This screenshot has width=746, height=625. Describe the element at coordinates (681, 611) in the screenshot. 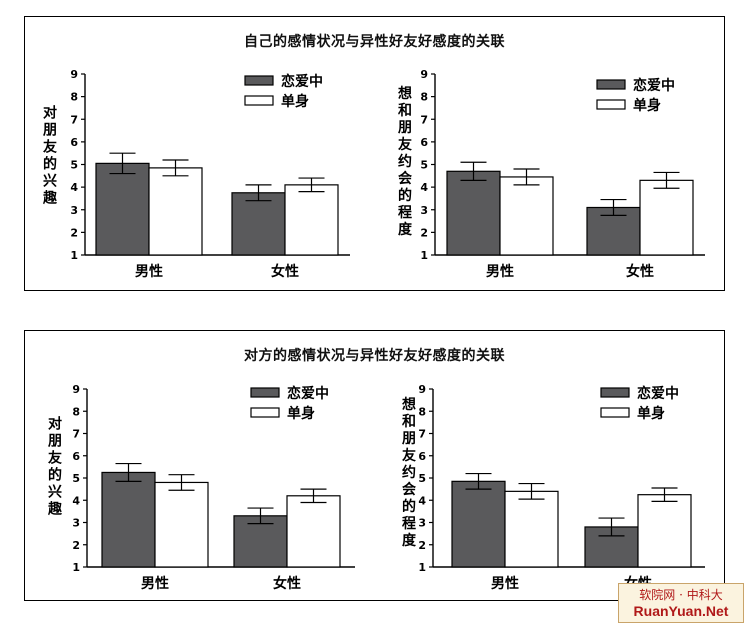

I see `watermark-text-en: RuanYuan.Net` at that location.